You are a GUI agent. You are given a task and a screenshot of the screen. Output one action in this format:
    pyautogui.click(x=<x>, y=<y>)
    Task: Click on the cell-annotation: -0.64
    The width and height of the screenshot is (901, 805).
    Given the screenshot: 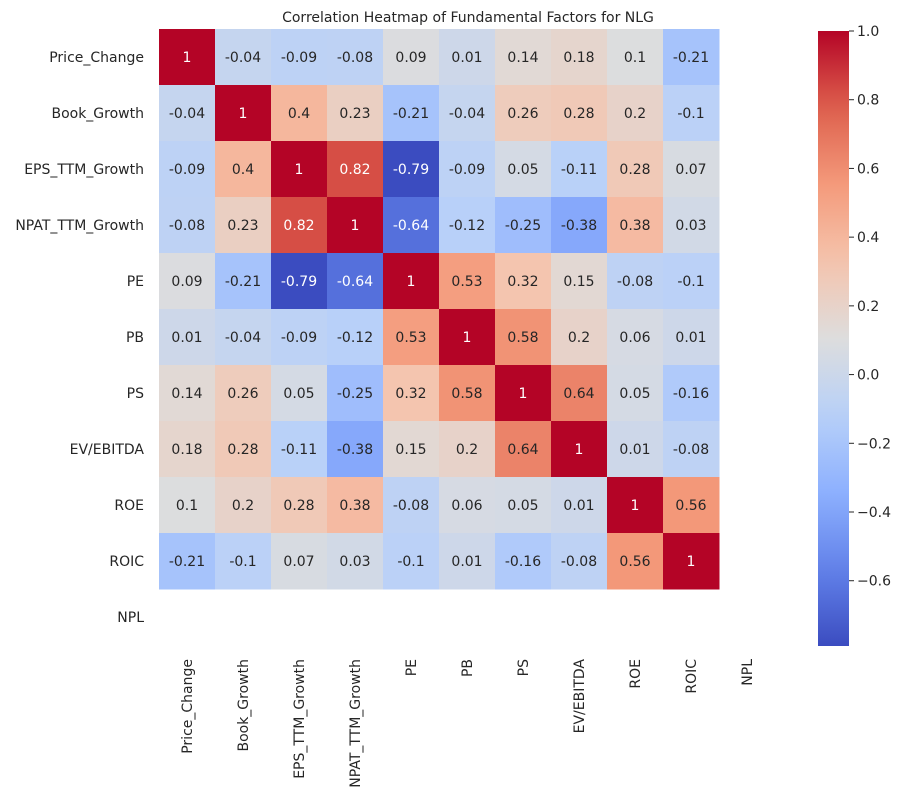 What is the action you would take?
    pyautogui.click(x=355, y=282)
    